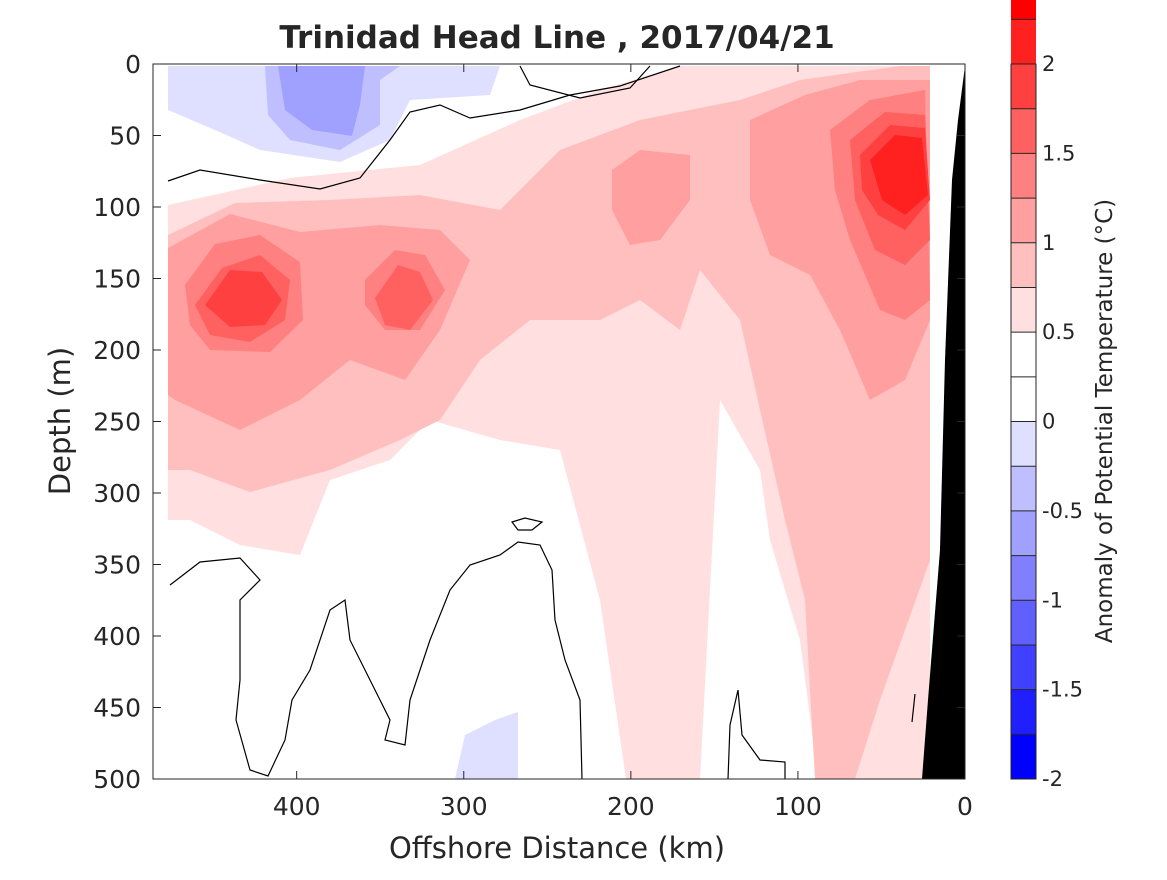 The height and width of the screenshot is (880, 1167). I want to click on y-tick-label: 150, so click(117, 279).